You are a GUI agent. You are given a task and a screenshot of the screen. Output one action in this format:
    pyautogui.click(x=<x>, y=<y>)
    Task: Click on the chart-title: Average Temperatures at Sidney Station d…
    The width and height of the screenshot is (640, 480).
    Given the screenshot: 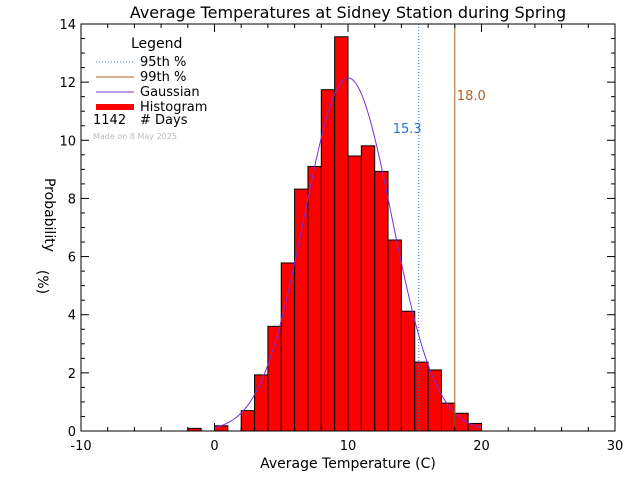 What is the action you would take?
    pyautogui.click(x=348, y=12)
    